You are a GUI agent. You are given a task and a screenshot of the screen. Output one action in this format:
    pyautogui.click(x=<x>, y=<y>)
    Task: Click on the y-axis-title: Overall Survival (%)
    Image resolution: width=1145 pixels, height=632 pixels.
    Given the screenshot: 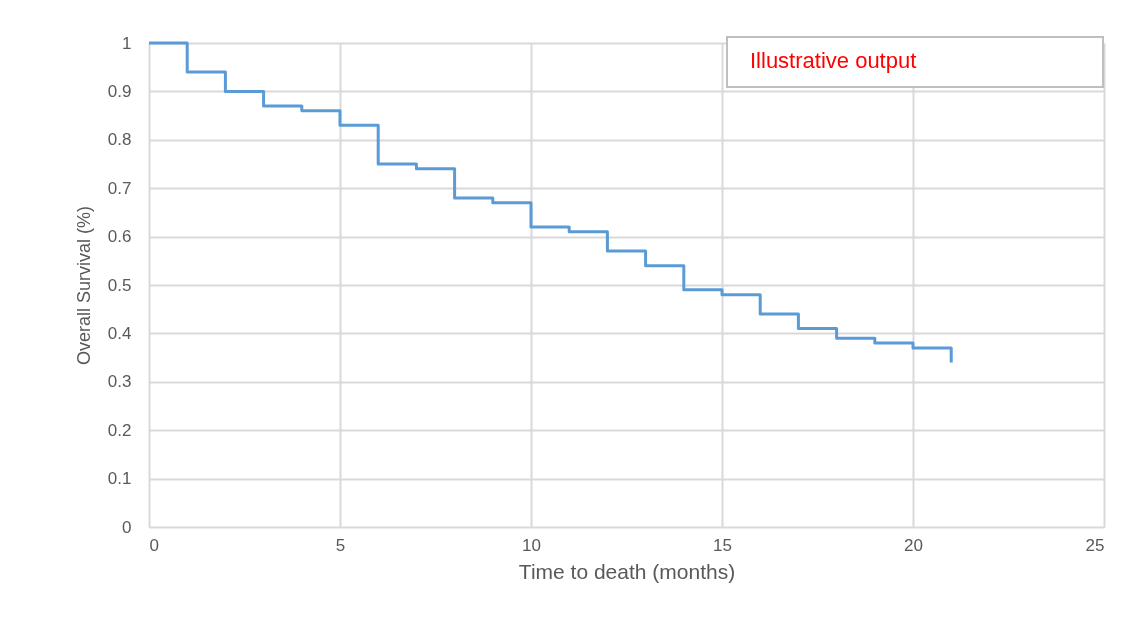 What is the action you would take?
    pyautogui.click(x=83, y=285)
    